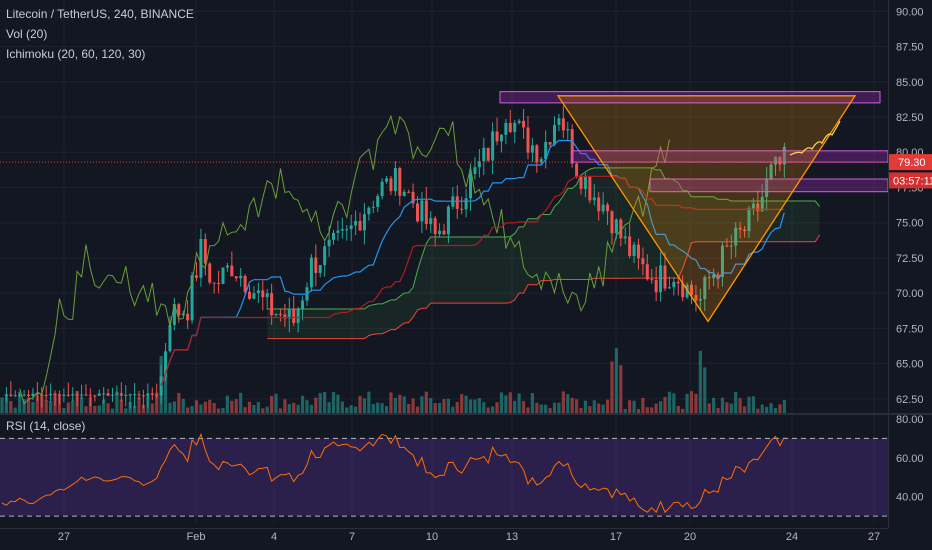 The width and height of the screenshot is (932, 550). What do you see at coordinates (910, 420) in the screenshot?
I see `rsi-tick-label: 80.00` at bounding box center [910, 420].